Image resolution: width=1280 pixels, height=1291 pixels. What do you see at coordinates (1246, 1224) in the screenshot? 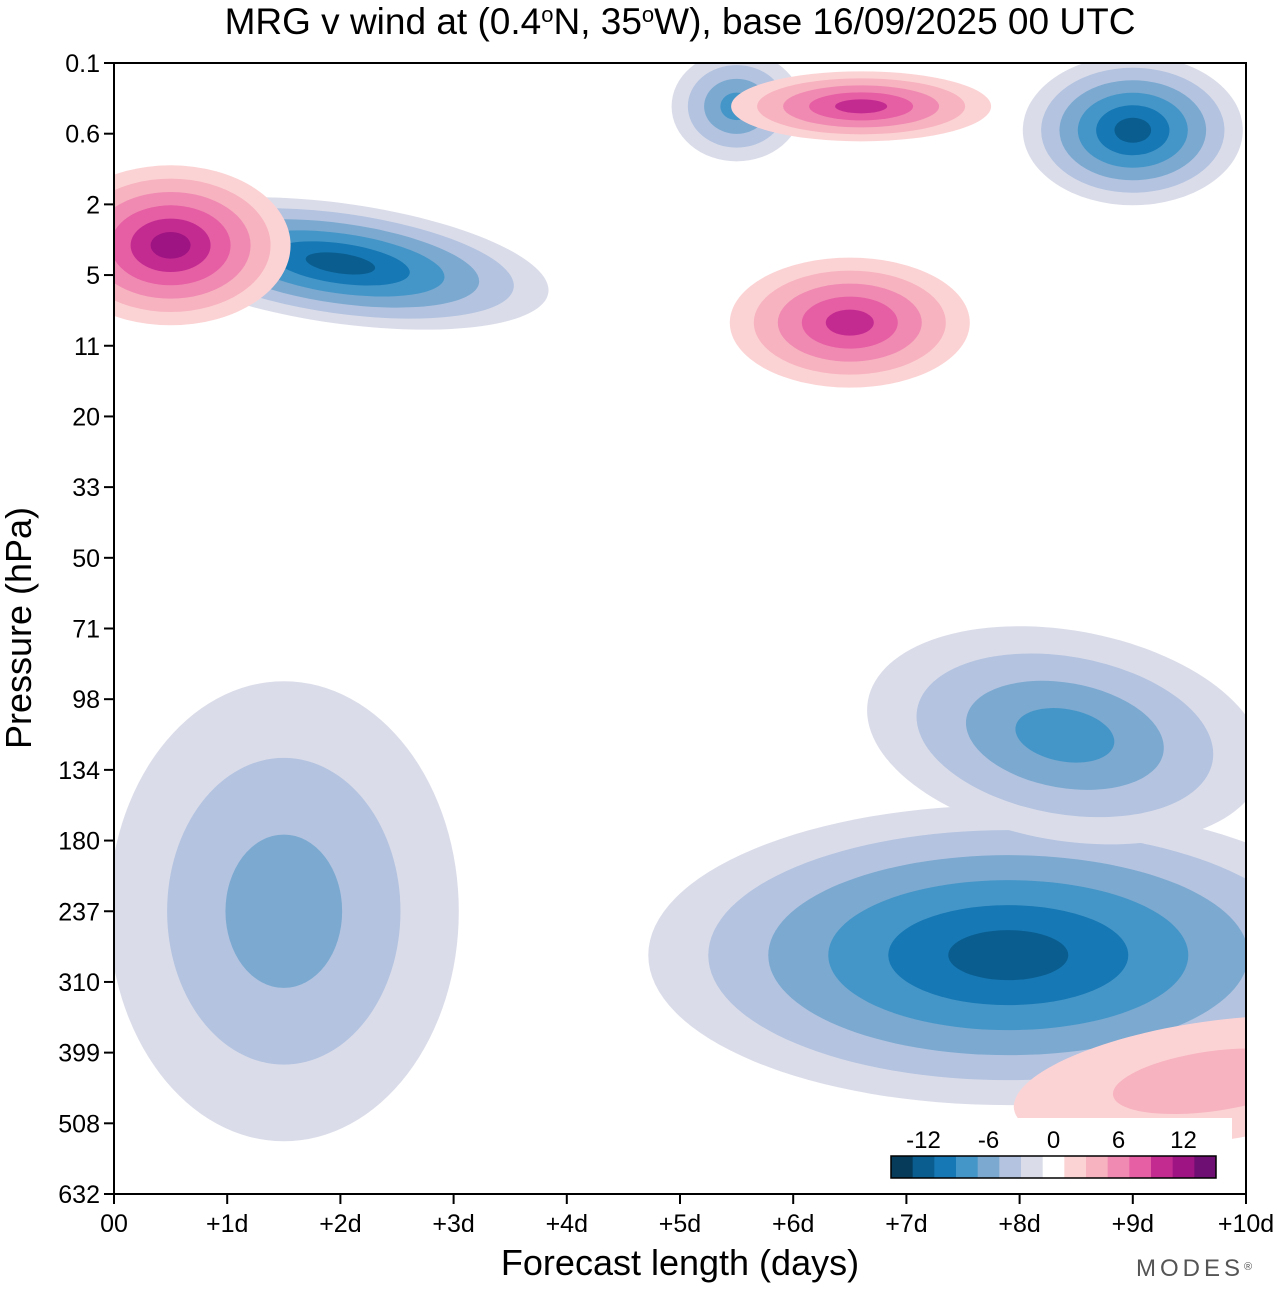
I see `x-tick-label: +10d` at bounding box center [1246, 1224].